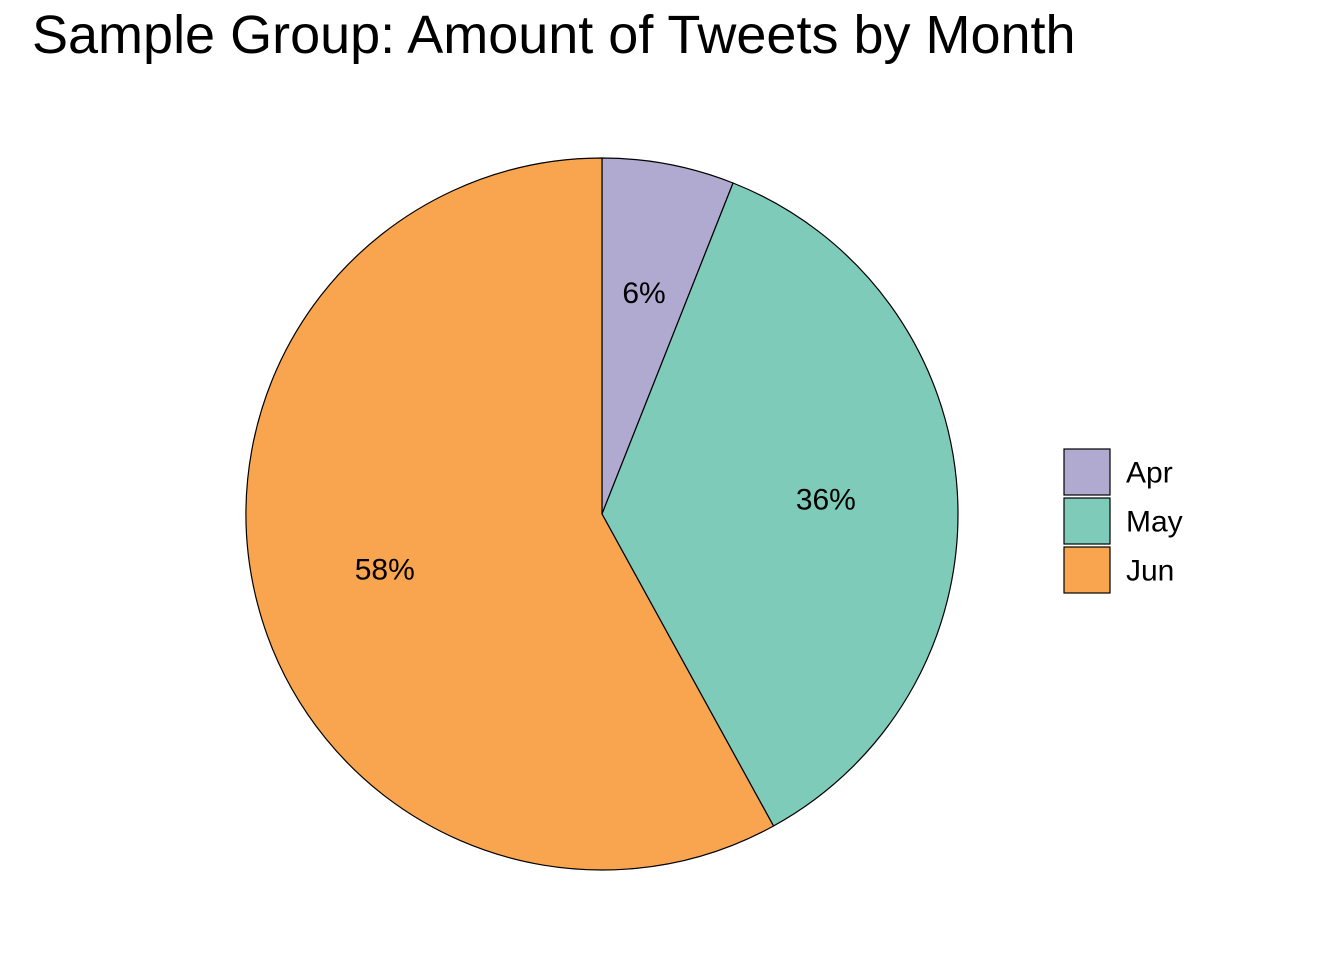  I want to click on chart-title: Sample Group: Amount of Tweets by Month, so click(554, 35).